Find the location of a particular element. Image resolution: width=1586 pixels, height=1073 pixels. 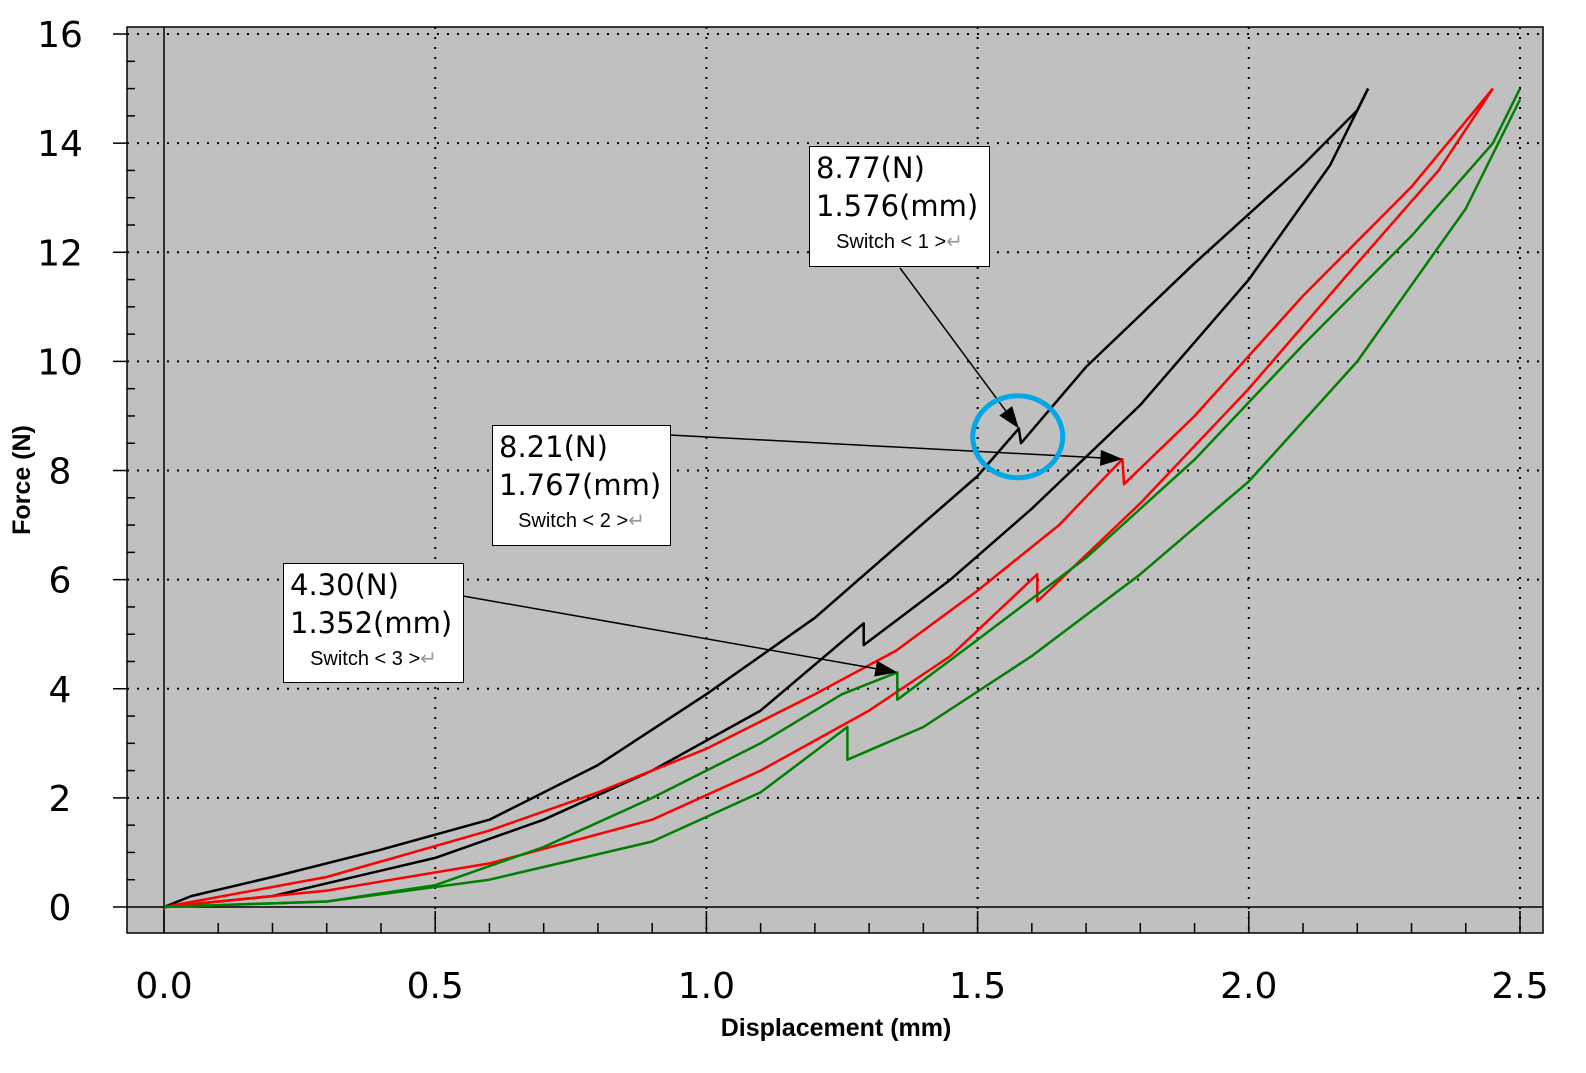

y-tick-label: 10 is located at coordinates (60, 362).